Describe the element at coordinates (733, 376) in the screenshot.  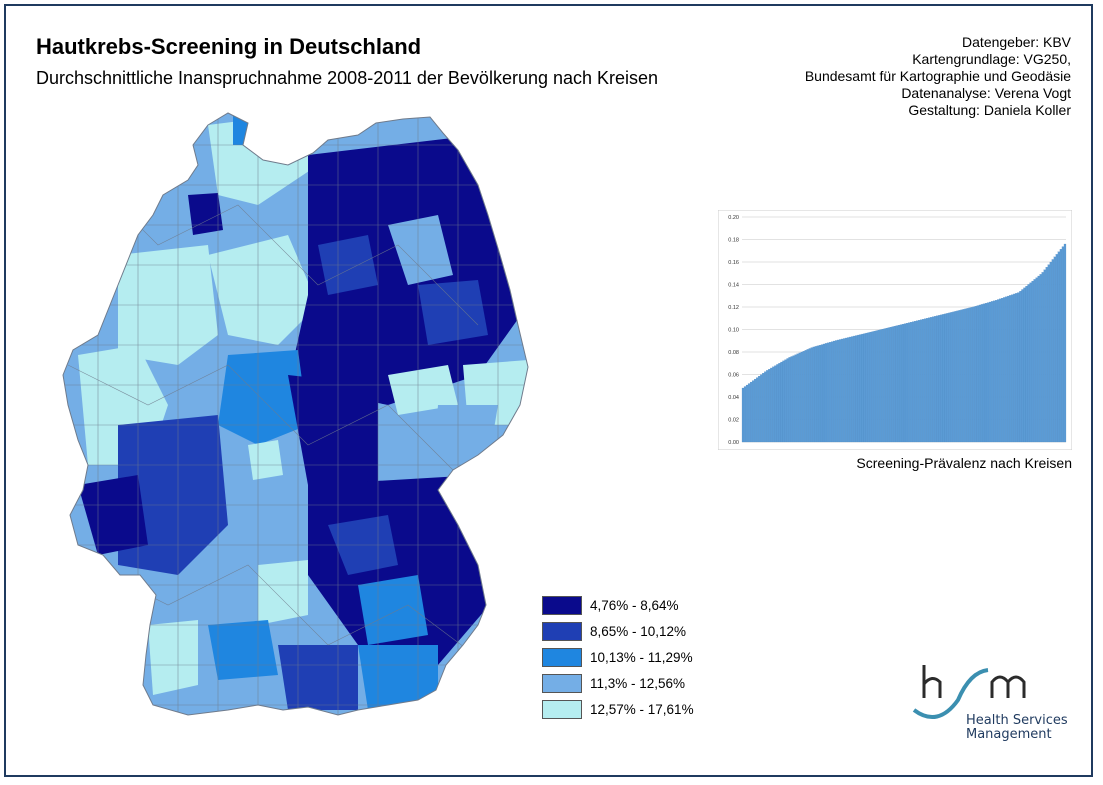
I see `chart-y-tick-label: 0.06` at that location.